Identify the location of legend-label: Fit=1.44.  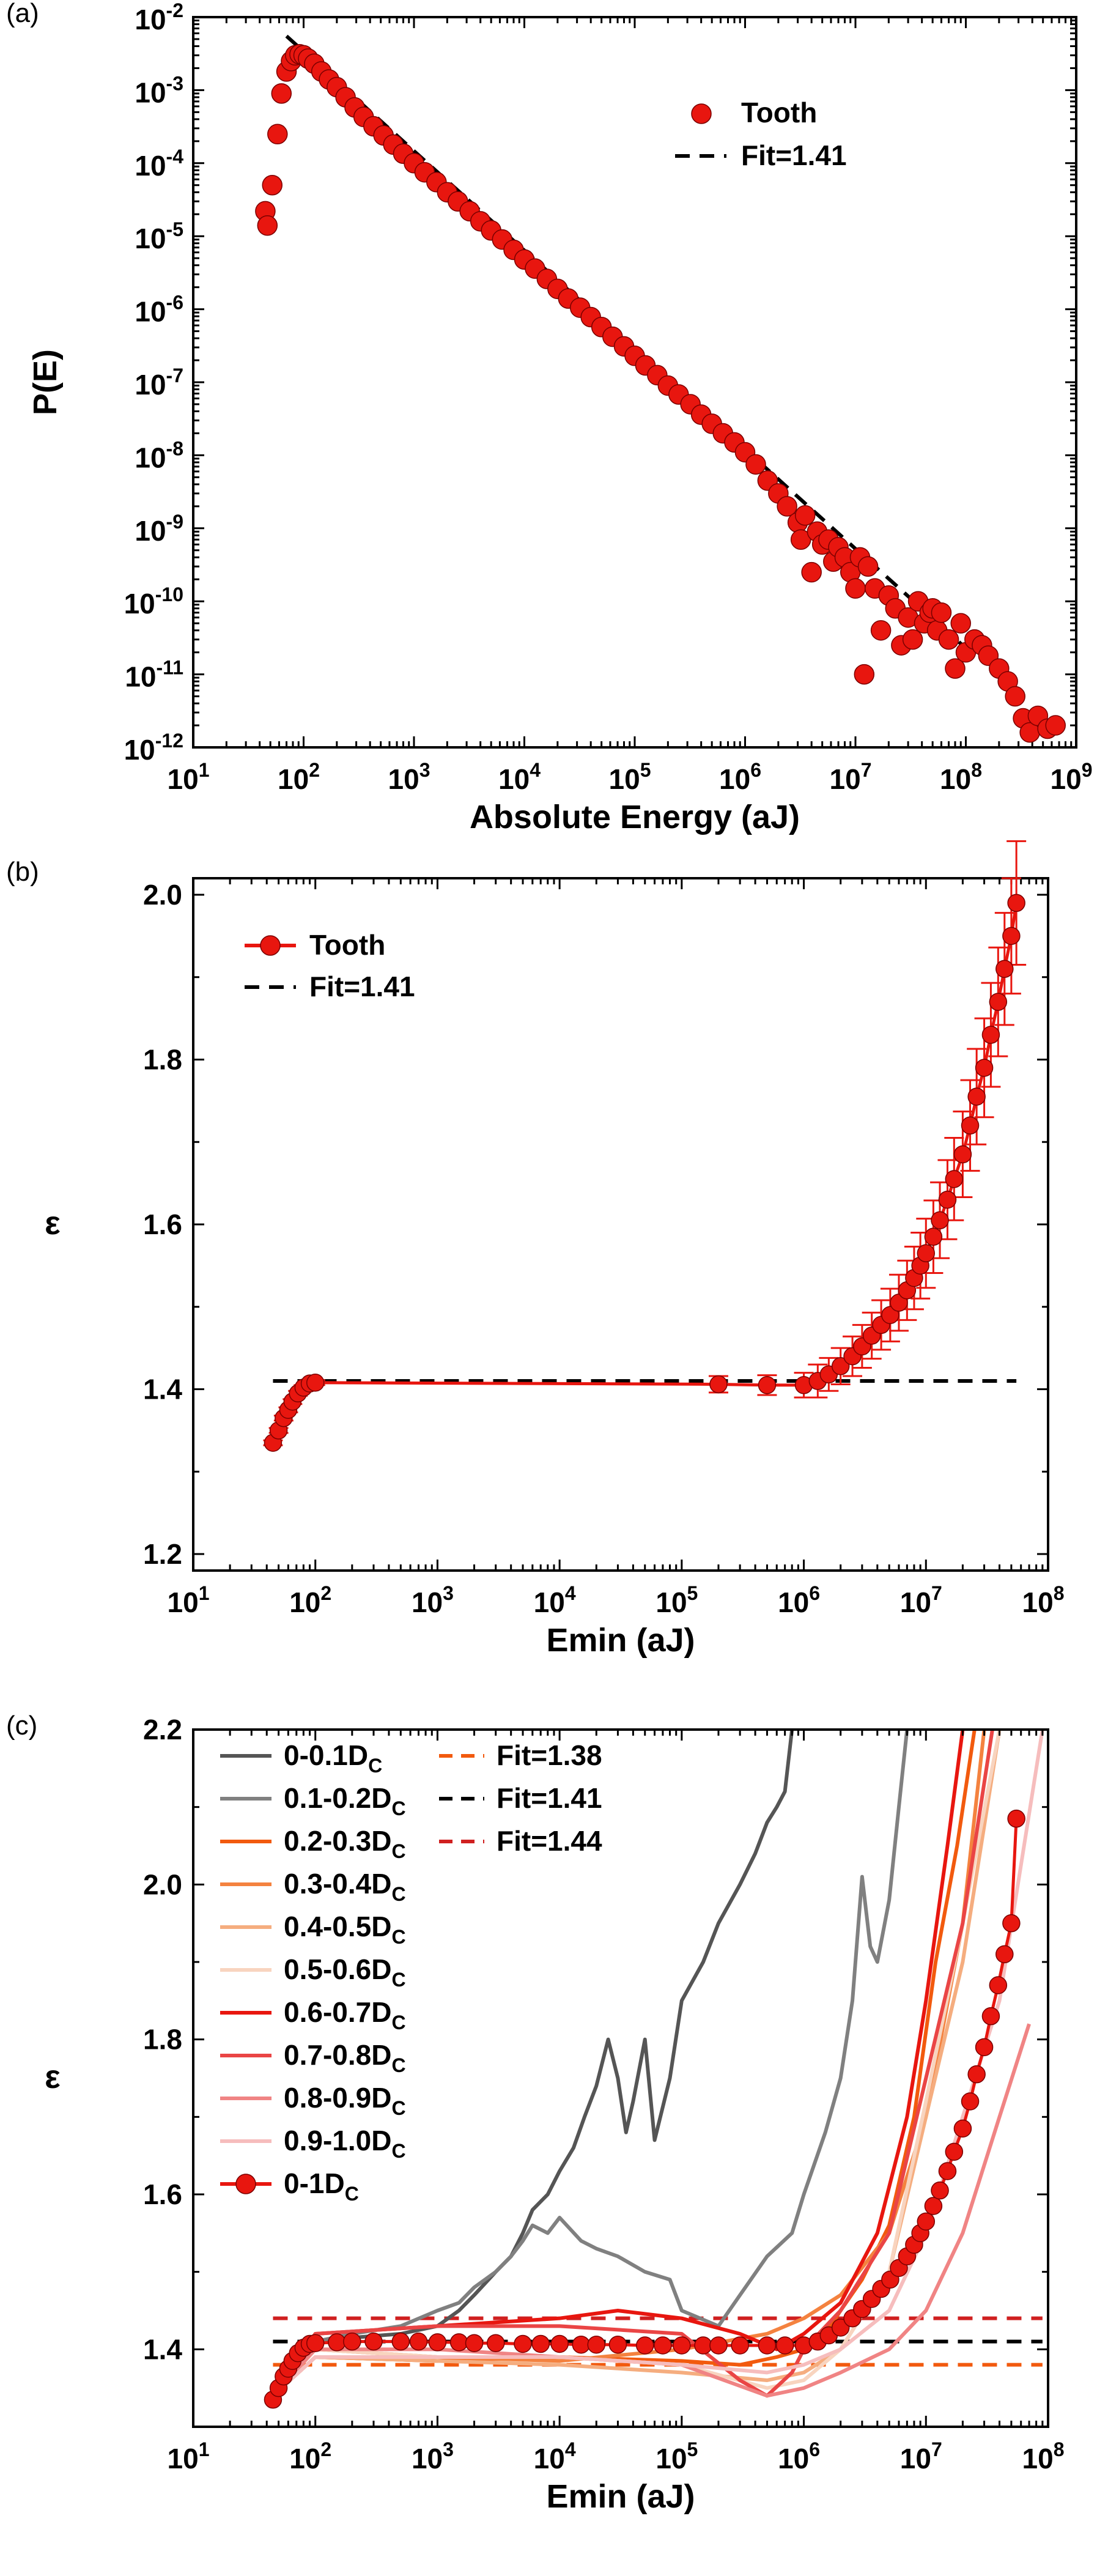
(549, 1841).